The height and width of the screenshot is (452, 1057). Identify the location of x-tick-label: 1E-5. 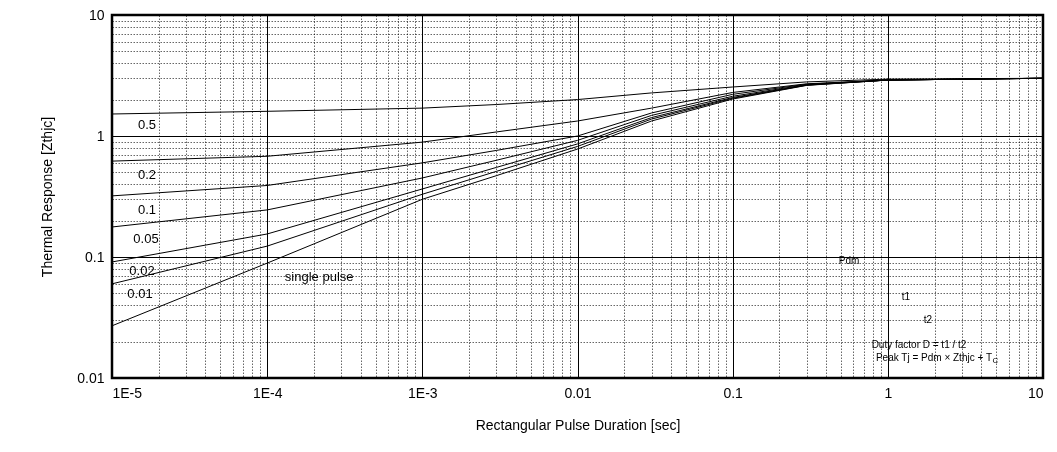
(127, 392).